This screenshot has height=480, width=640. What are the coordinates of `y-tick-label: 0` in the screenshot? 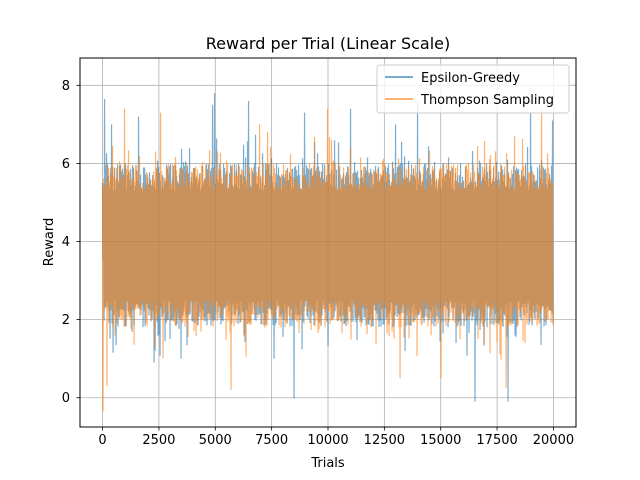 It's located at (66, 398).